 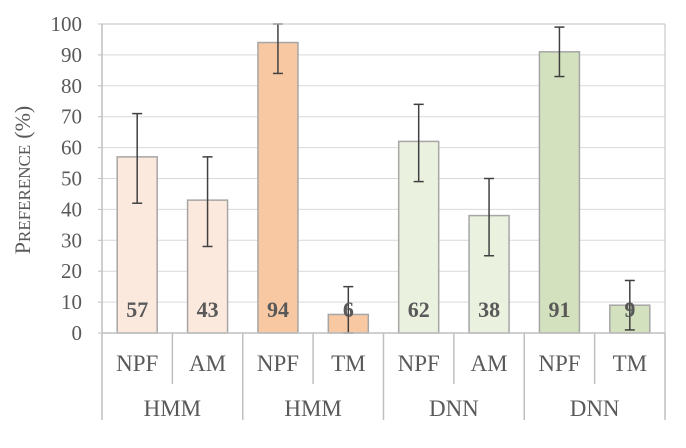 I want to click on data-label-2: 43, so click(x=208, y=309).